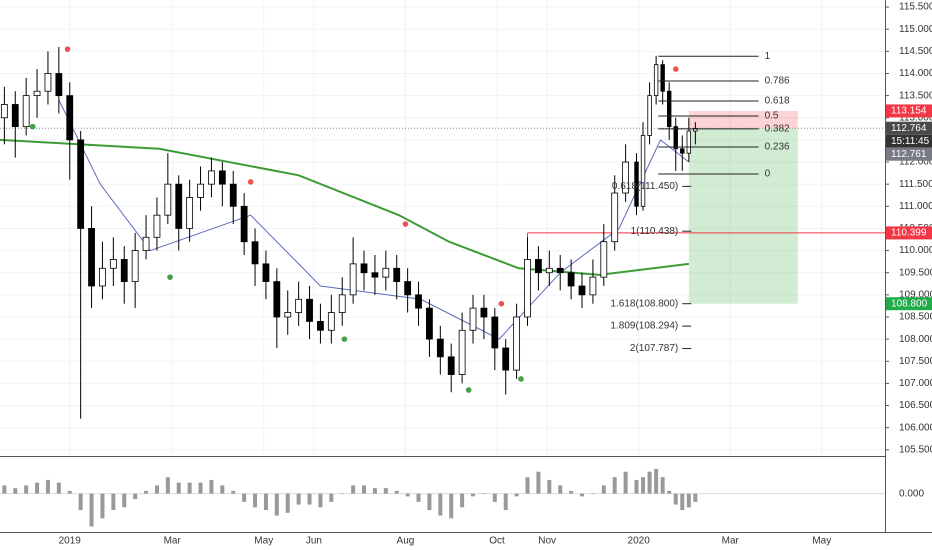  Describe the element at coordinates (915, 29) in the screenshot. I see `y-tick-label: 115.000` at that location.